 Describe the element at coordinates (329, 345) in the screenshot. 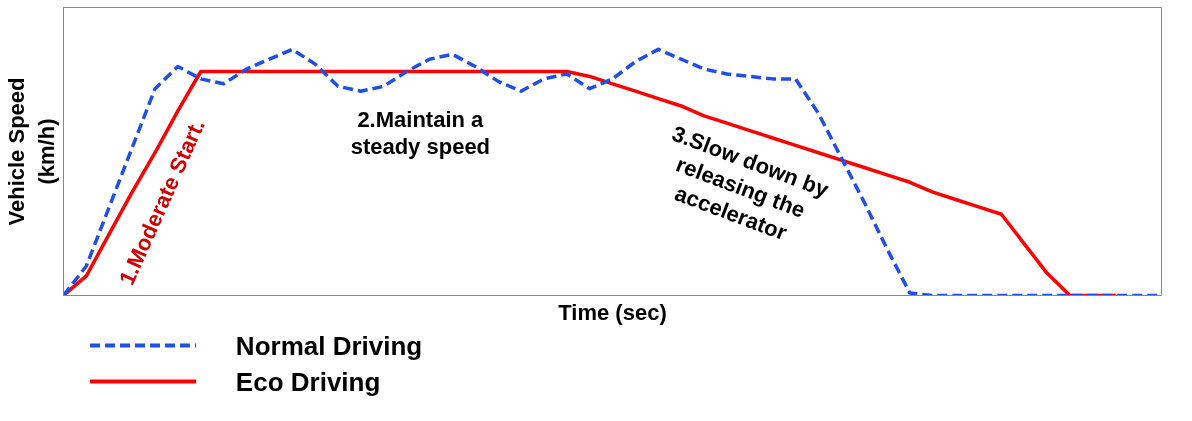

I see `legend-label: Normal Driving` at that location.